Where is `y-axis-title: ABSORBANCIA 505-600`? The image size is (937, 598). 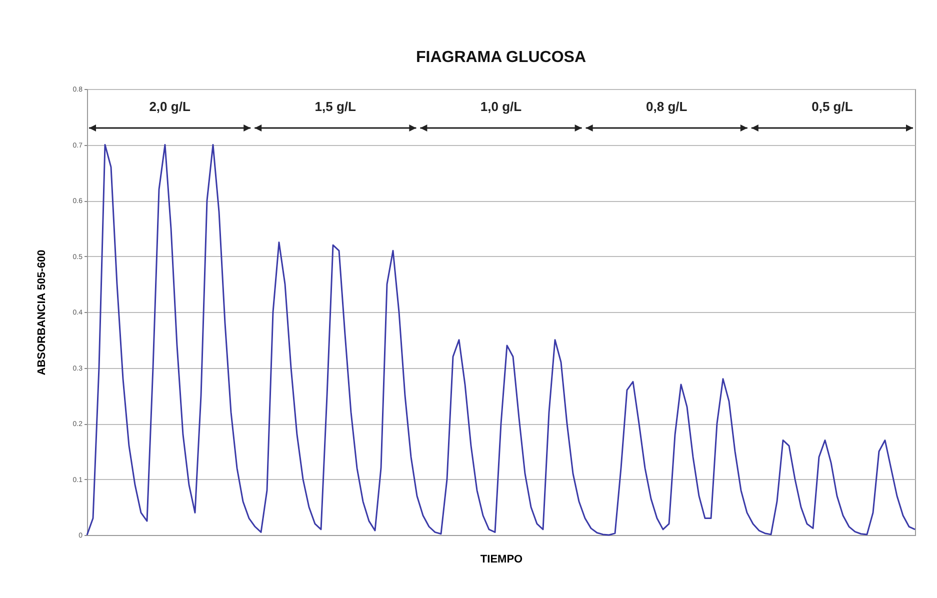 y-axis-title: ABSORBANCIA 505-600 is located at coordinates (42, 313).